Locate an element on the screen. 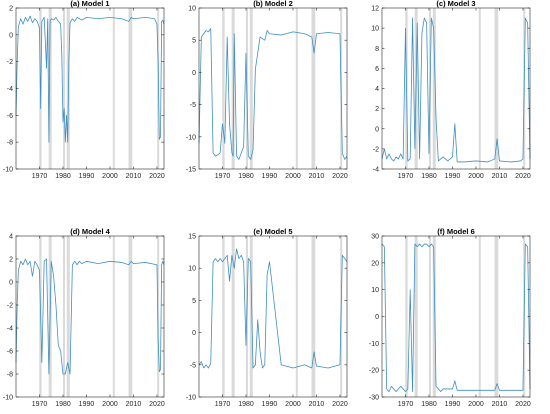  y-tick-label: 30 is located at coordinates (375, 237).